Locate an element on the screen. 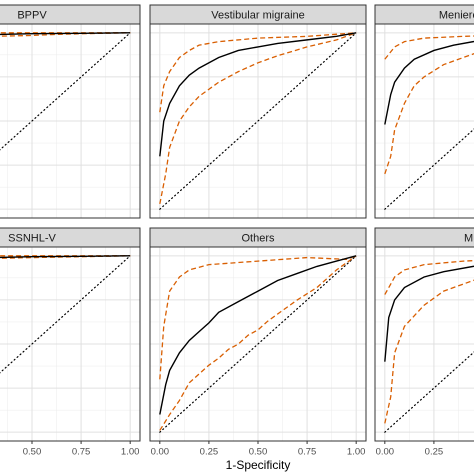 This screenshot has height=474, width=474. panel: Meniere's disease is located at coordinates (424, 111).